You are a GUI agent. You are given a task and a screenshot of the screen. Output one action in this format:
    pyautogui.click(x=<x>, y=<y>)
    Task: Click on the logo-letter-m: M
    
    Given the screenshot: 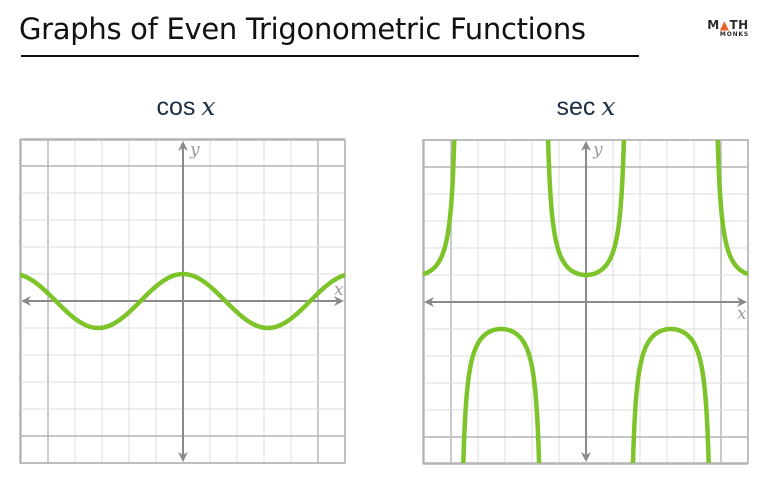 What is the action you would take?
    pyautogui.click(x=713, y=25)
    